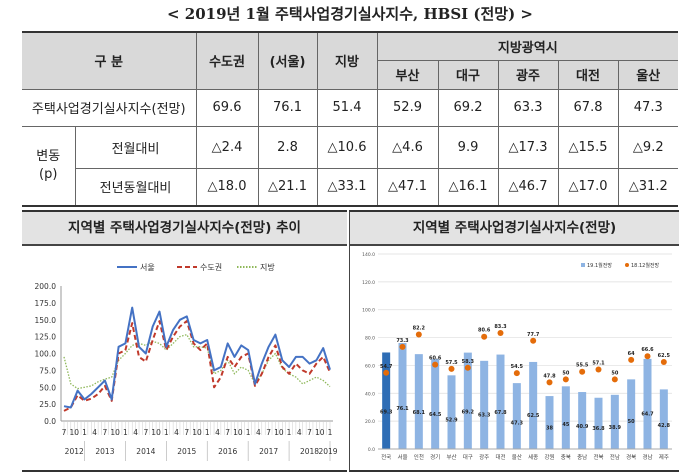  I want to click on y-tick-label: 25.0, so click(47, 404).